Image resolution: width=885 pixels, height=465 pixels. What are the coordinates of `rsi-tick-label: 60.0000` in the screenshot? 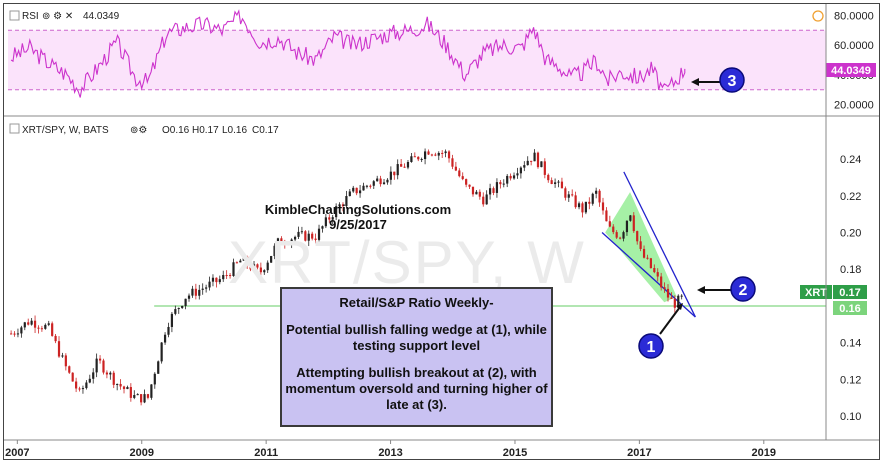 It's located at (854, 46).